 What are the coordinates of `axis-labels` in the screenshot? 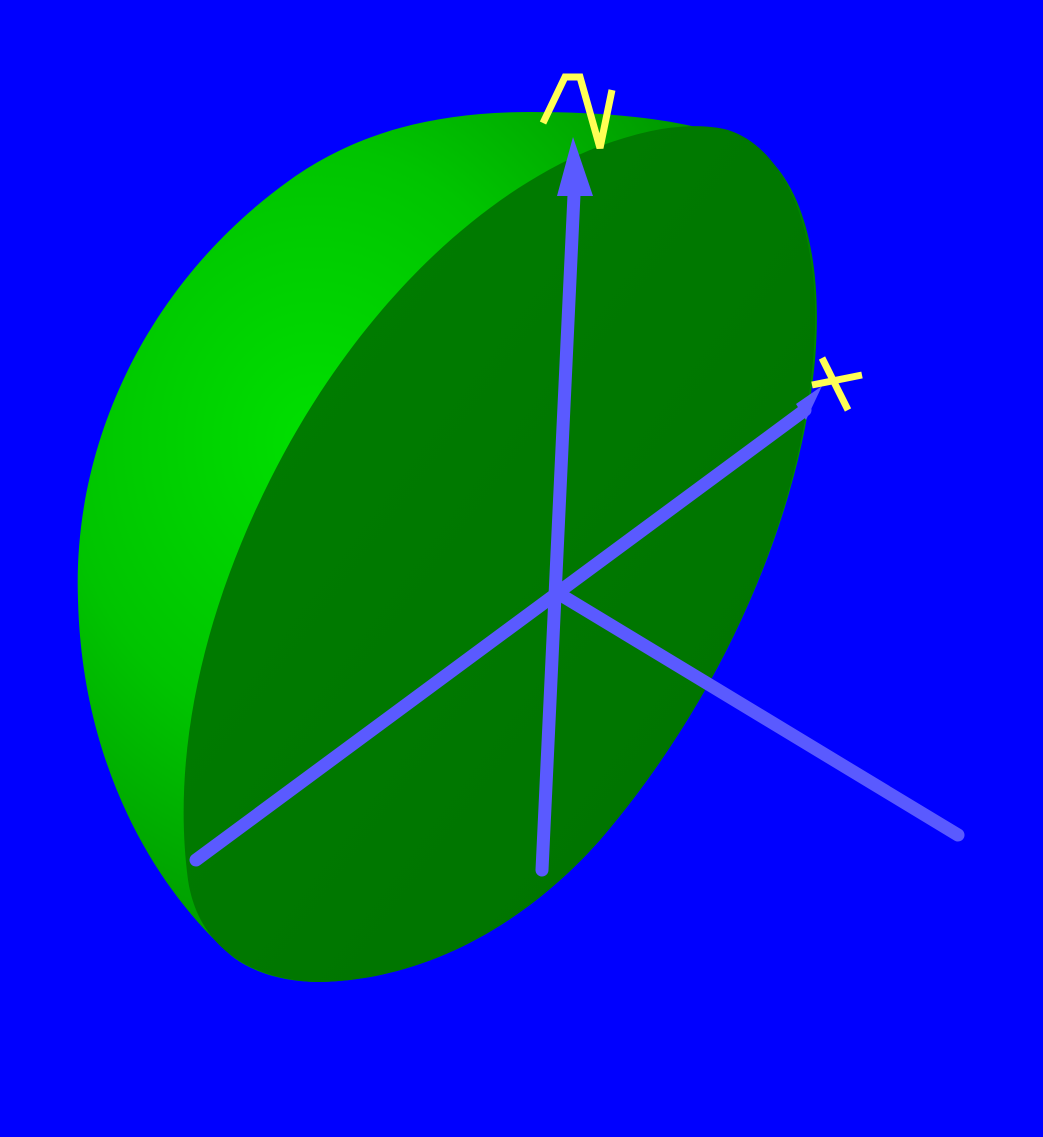 It's located at (701, 242).